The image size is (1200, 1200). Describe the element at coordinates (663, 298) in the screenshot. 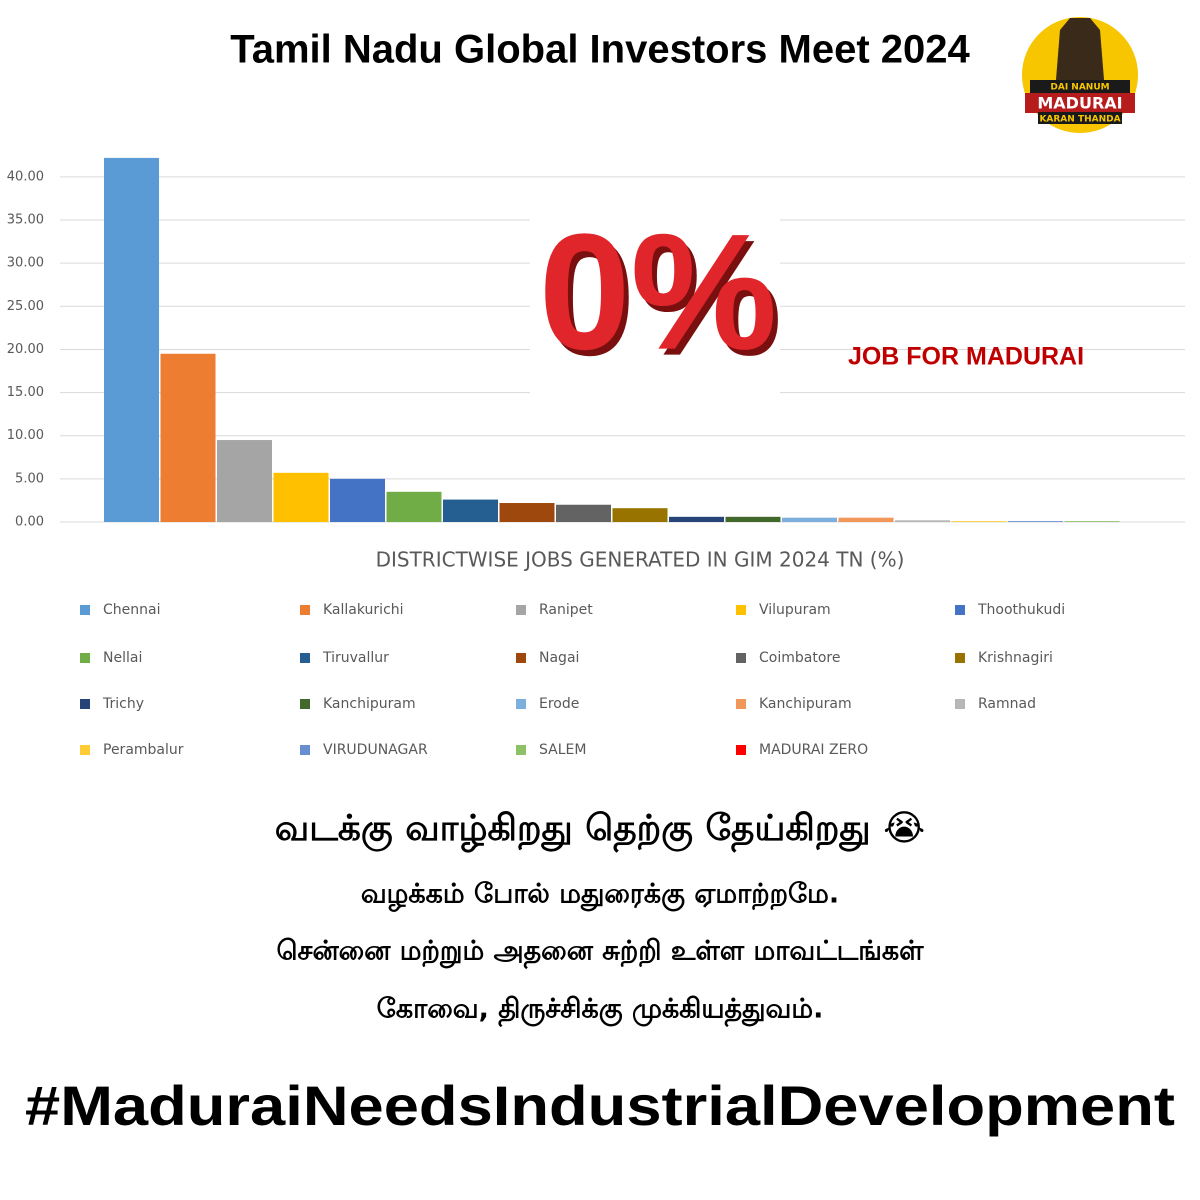

I see `annotation-shadow: 0%` at that location.